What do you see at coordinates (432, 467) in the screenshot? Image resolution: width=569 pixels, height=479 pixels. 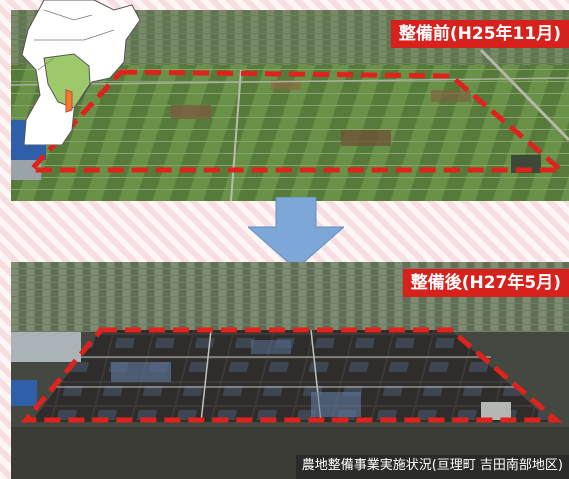 I see `photo-caption: 農地整備事業実施状況(亘理町 吉田南部地区)` at bounding box center [432, 467].